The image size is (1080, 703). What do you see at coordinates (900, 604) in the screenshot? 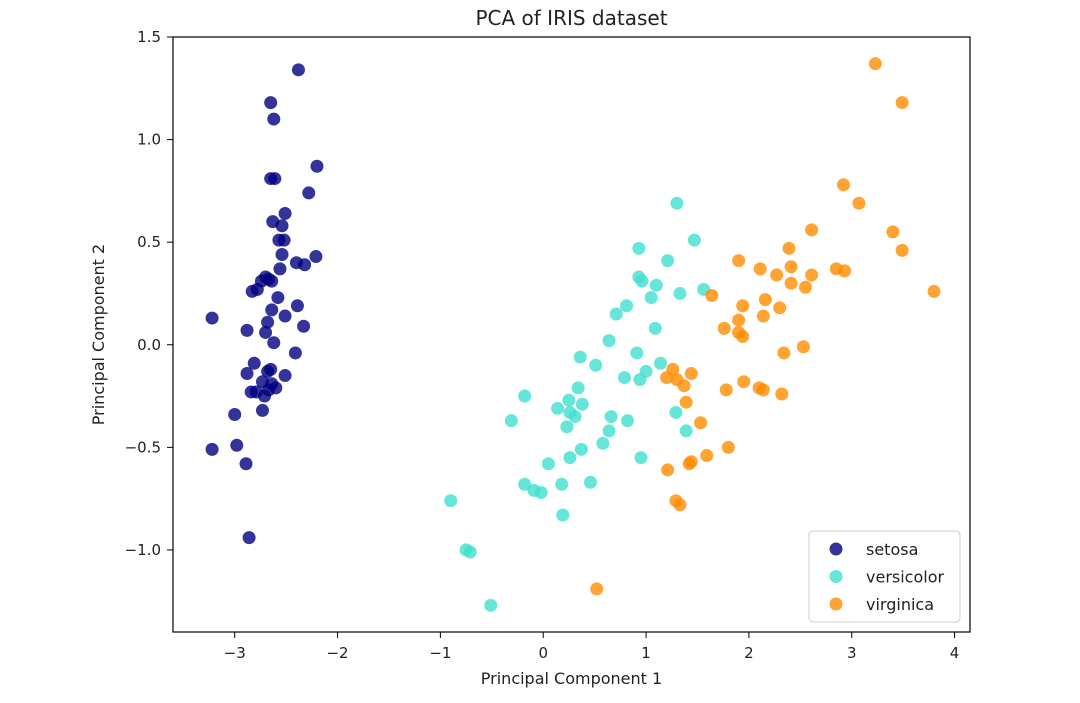
I see `legend-label: virginica` at bounding box center [900, 604].